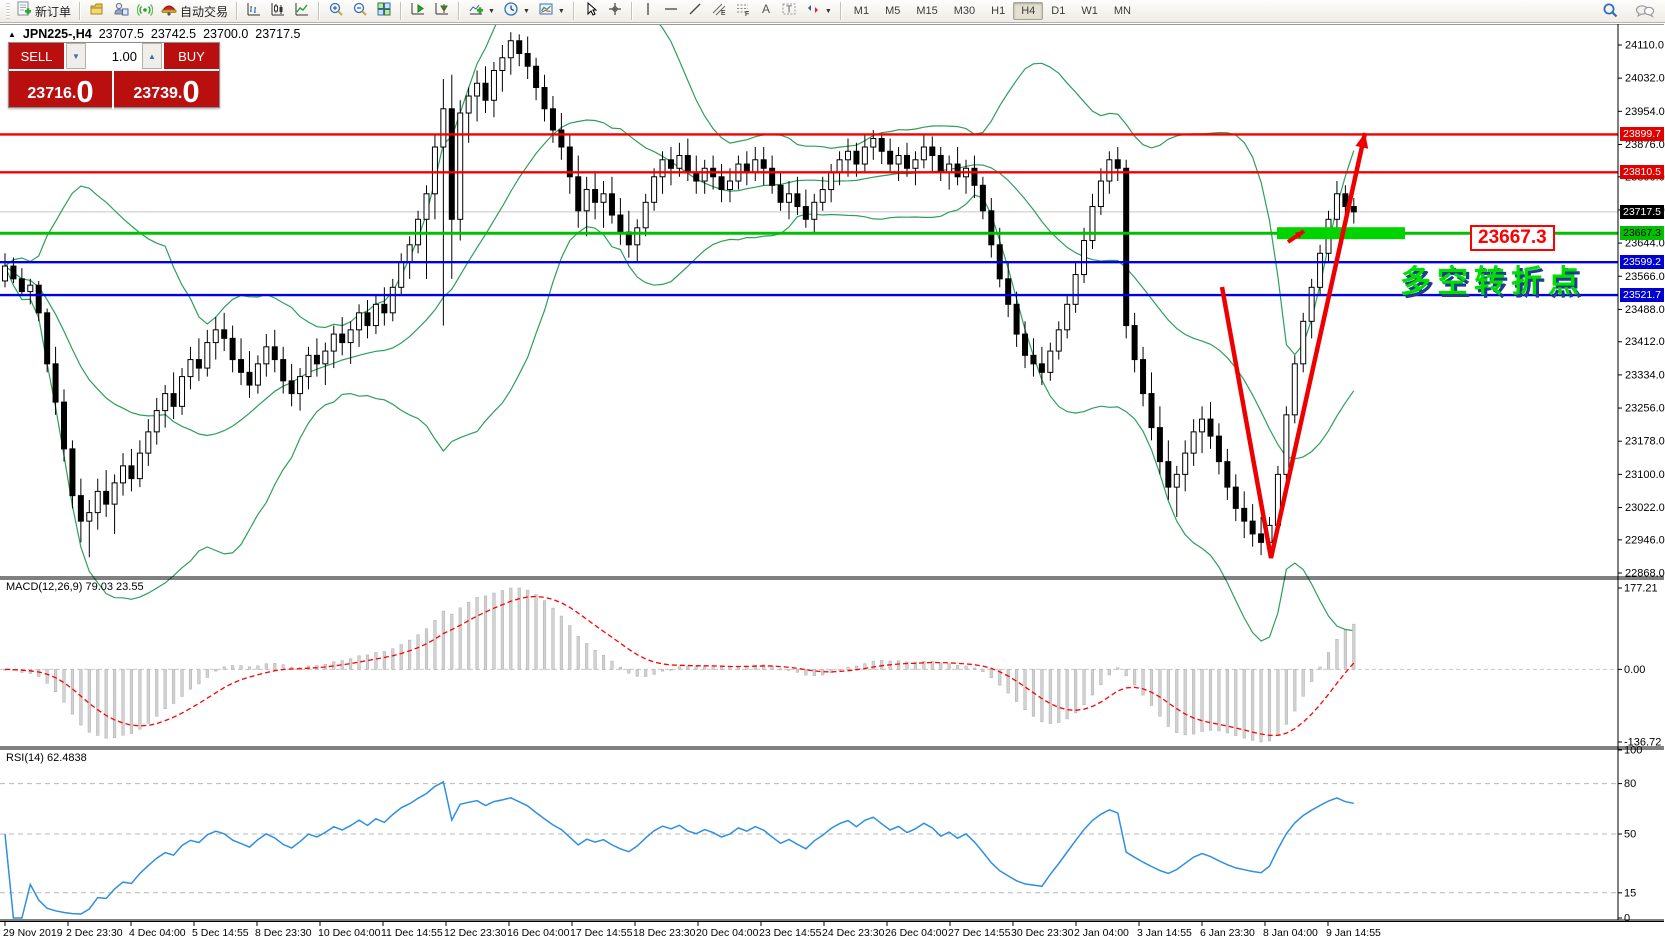 Image resolution: width=1665 pixels, height=940 pixels. I want to click on text-button: A, so click(766, 11).